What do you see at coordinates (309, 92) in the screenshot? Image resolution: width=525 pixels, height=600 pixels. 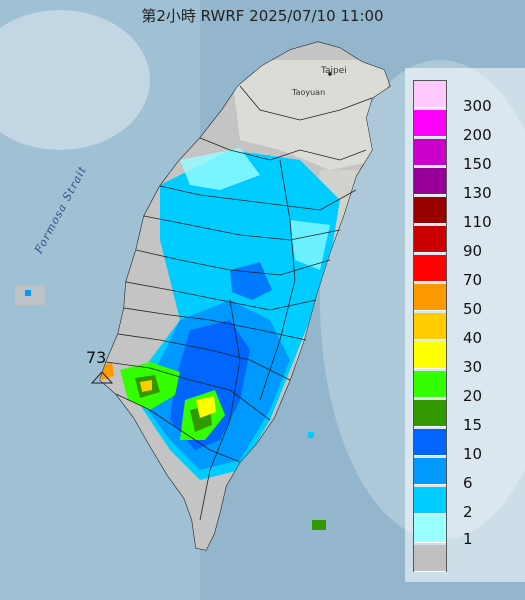 I see `city-label-taoyuan: Taoyuan` at bounding box center [309, 92].